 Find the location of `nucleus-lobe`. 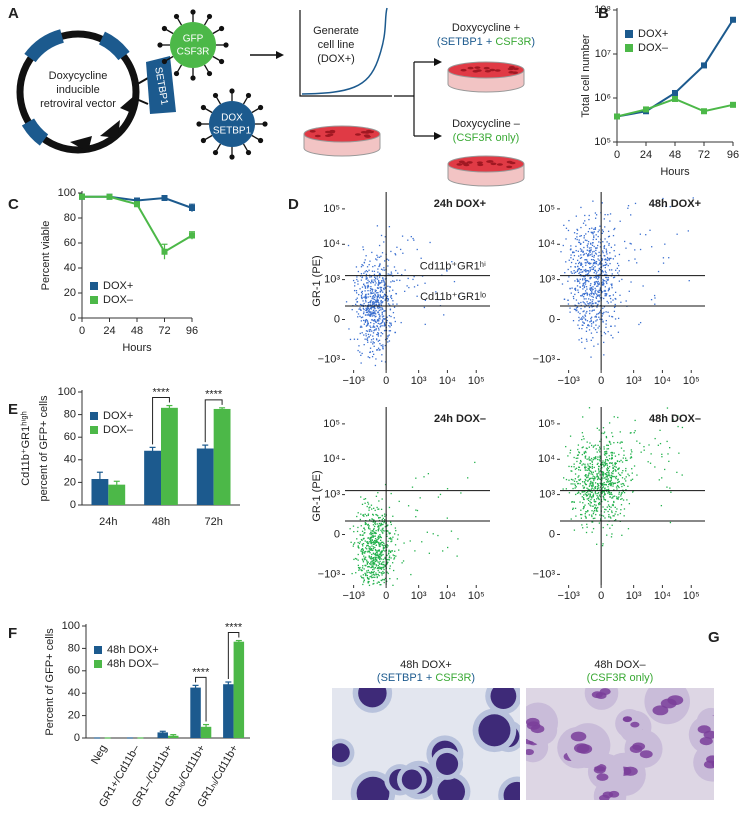

nucleus-lobe is located at coordinates (636, 748).